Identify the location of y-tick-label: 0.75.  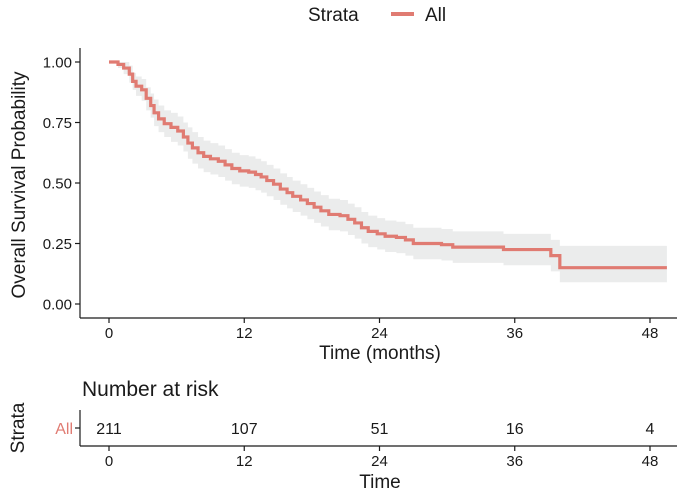
(57, 123).